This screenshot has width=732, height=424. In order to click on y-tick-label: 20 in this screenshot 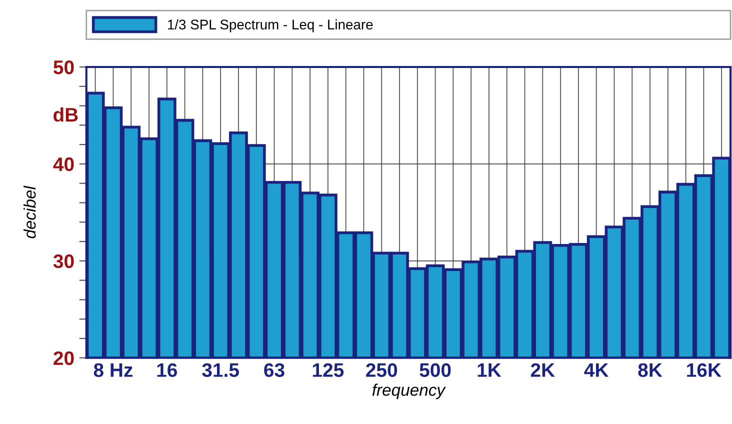, I will do `click(64, 358)`.